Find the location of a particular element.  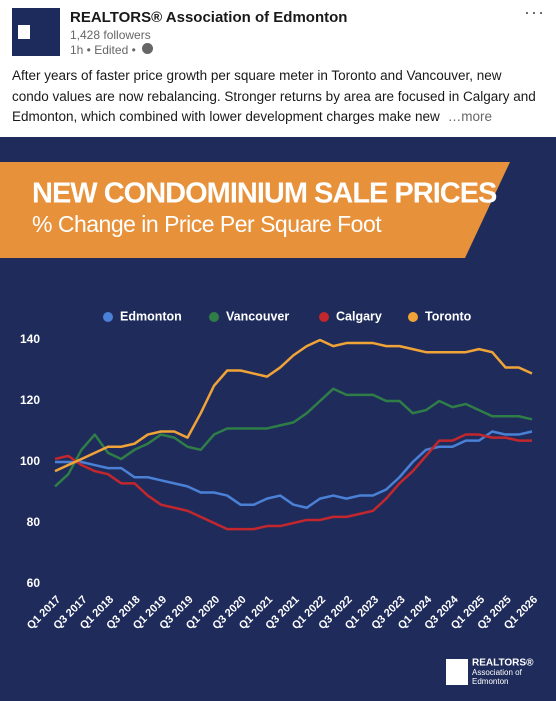

y-tick-label: 120 is located at coordinates (30, 400).